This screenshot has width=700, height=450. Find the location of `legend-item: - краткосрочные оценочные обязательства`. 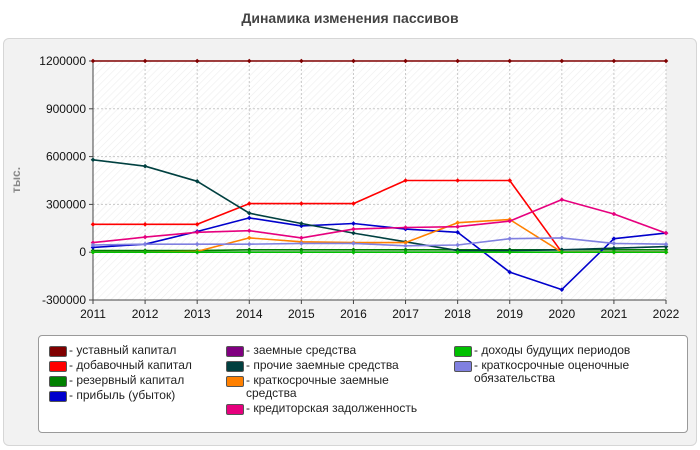

legend-item: - краткосрочные оценочные обязательства is located at coordinates (566, 372).